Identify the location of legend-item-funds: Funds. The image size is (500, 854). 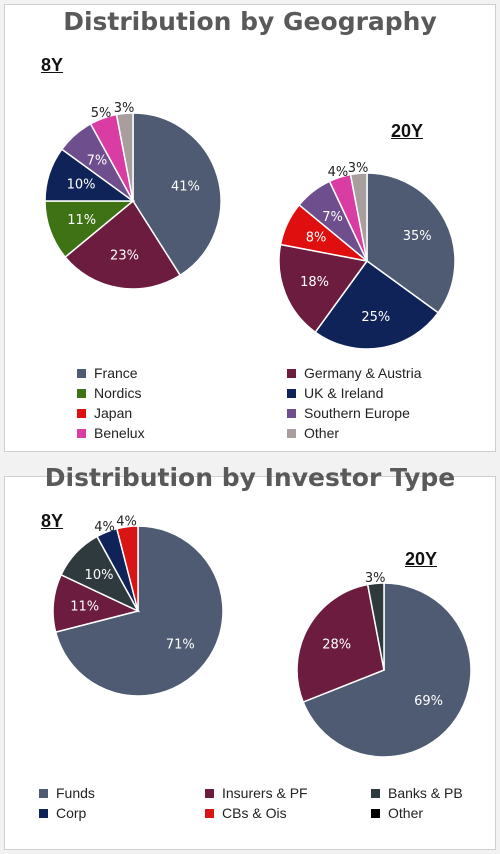
(67, 793).